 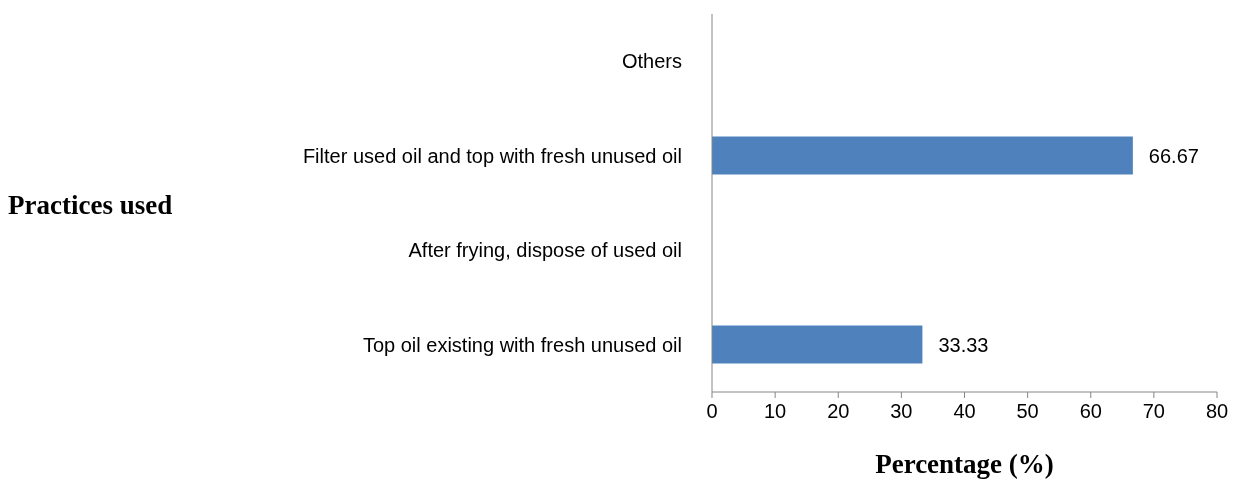 What do you see at coordinates (545, 250) in the screenshot?
I see `y-tick-label: After frying, dispose of used oil` at bounding box center [545, 250].